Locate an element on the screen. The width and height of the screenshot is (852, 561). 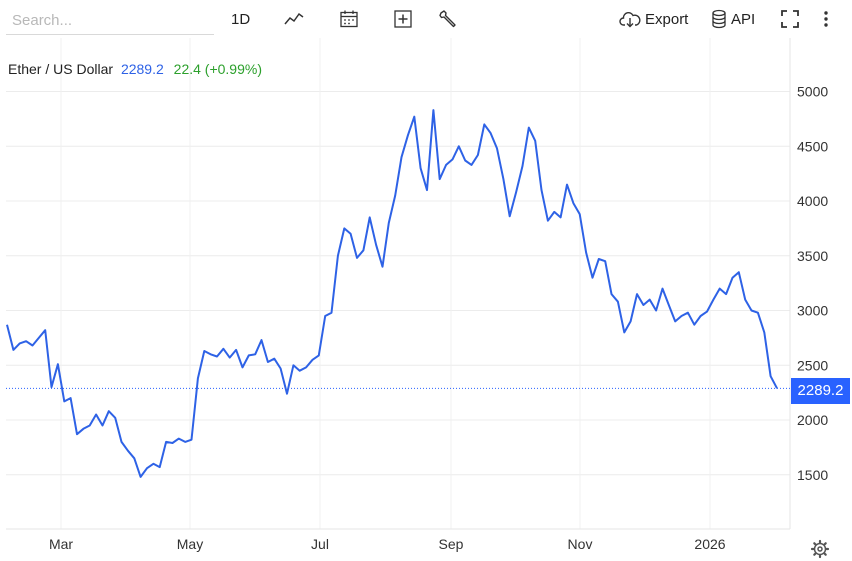
export-label: Export is located at coordinates (667, 19).